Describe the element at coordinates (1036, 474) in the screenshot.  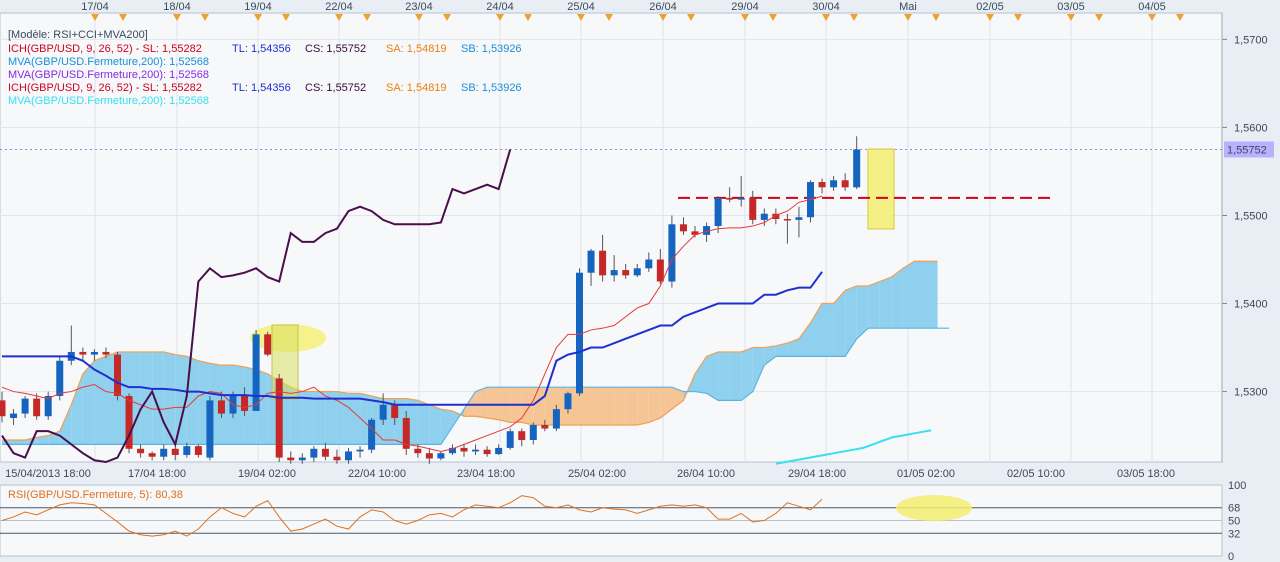
I see `bottom-date-label: 02/05 10:00` at that location.